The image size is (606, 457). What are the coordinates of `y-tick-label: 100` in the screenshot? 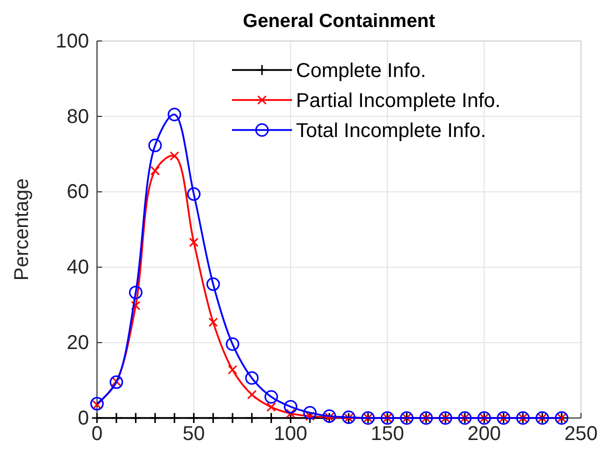 It's located at (72, 41).